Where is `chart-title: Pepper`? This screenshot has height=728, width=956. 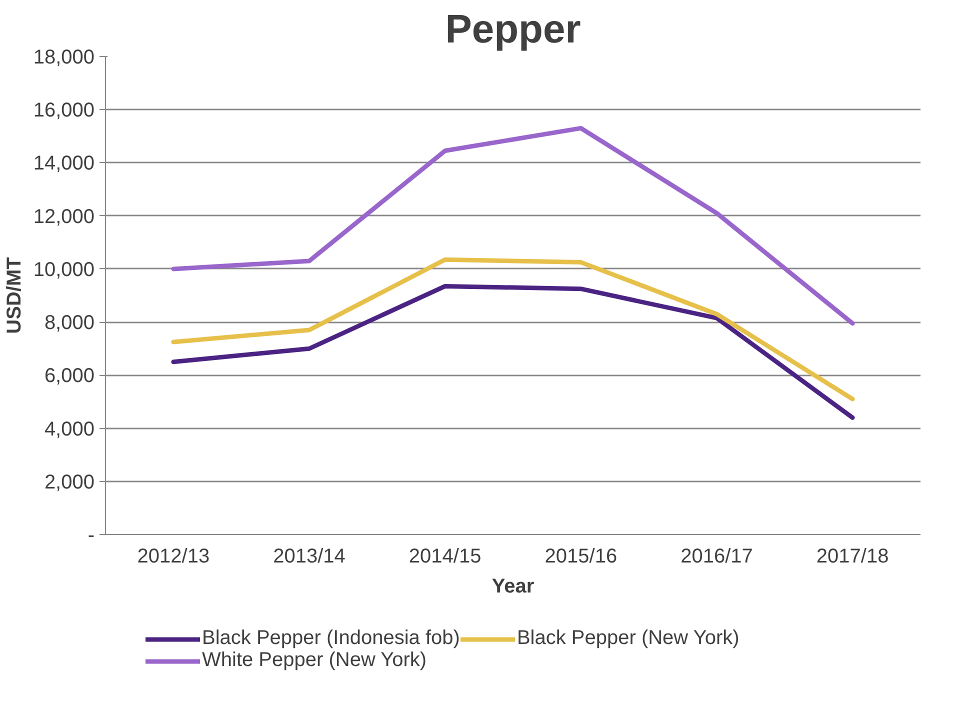 chart-title: Pepper is located at coordinates (513, 30).